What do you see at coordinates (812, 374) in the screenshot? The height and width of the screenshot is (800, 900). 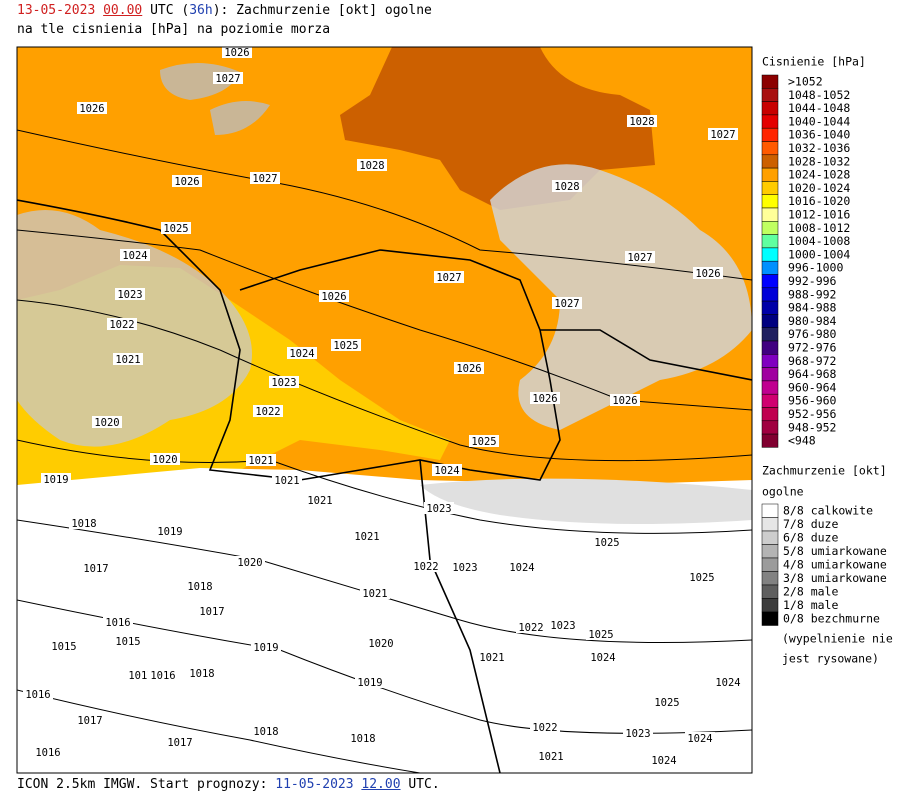 I see `legend-label: 964-968` at bounding box center [812, 374].